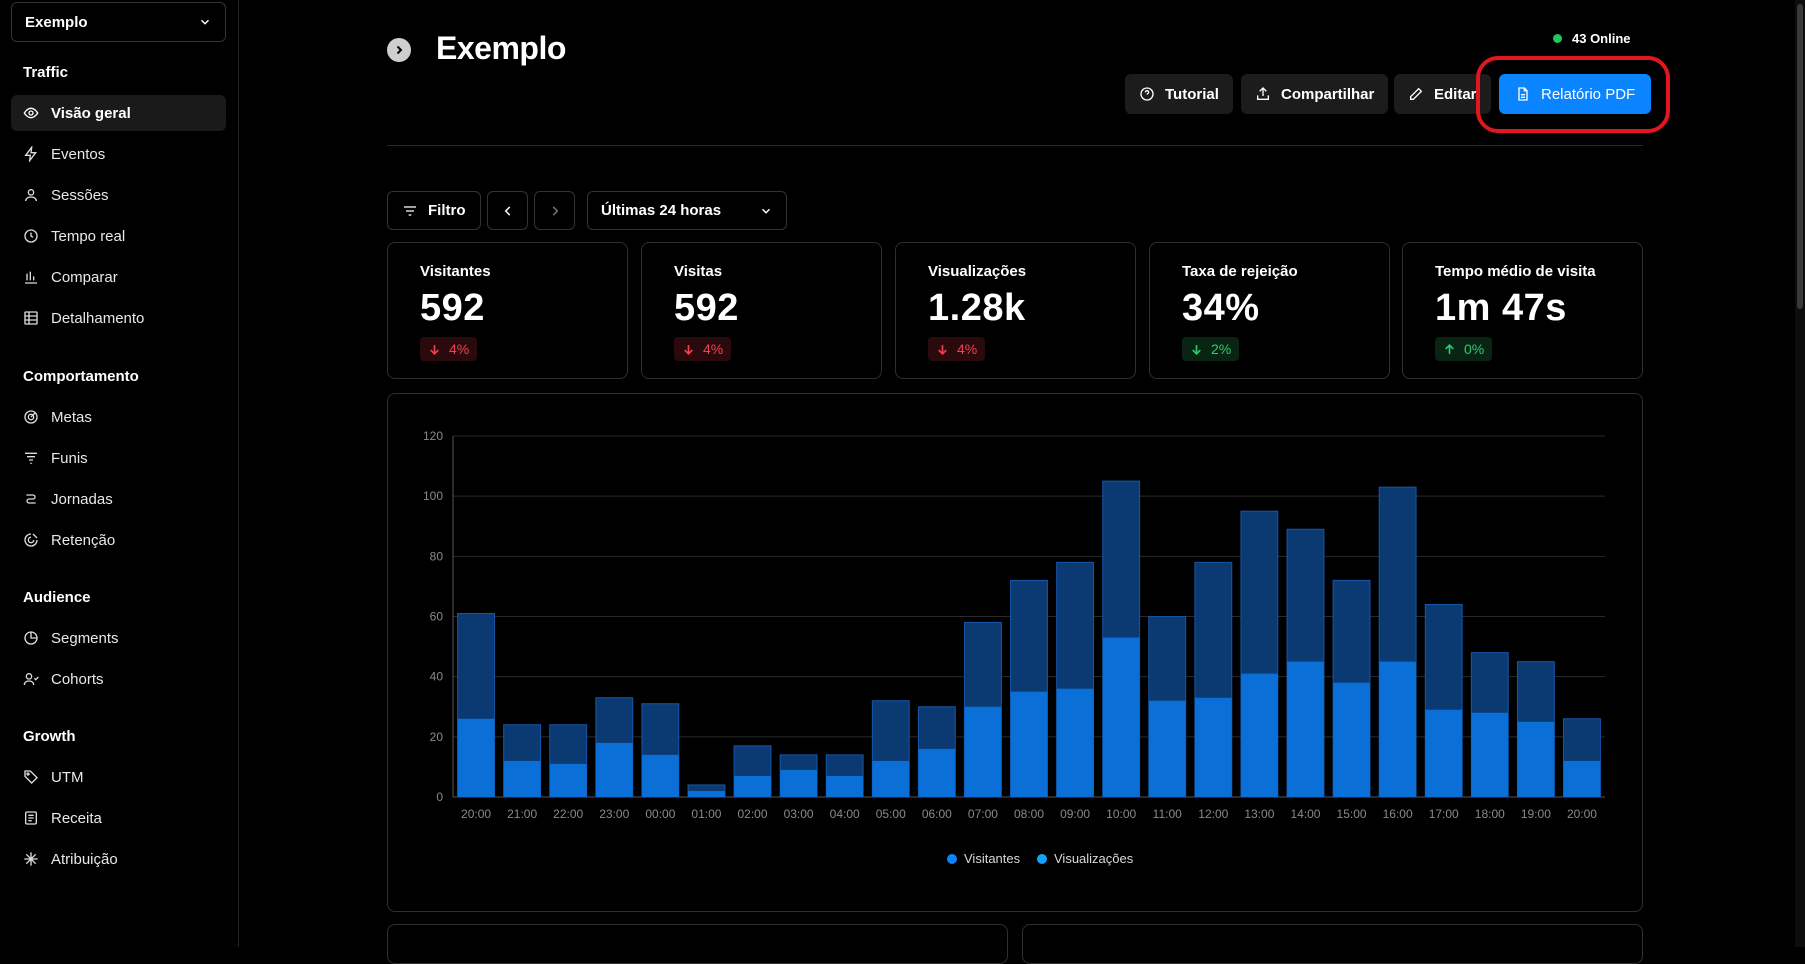  What do you see at coordinates (437, 737) in the screenshot?
I see `y-tick-label: 20` at bounding box center [437, 737].